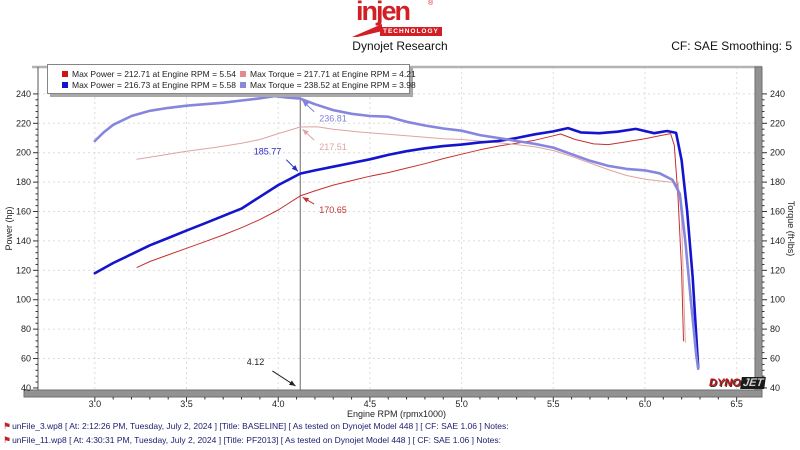  What do you see at coordinates (777, 270) in the screenshot?
I see `y-tick-label-right: 120` at bounding box center [777, 270].